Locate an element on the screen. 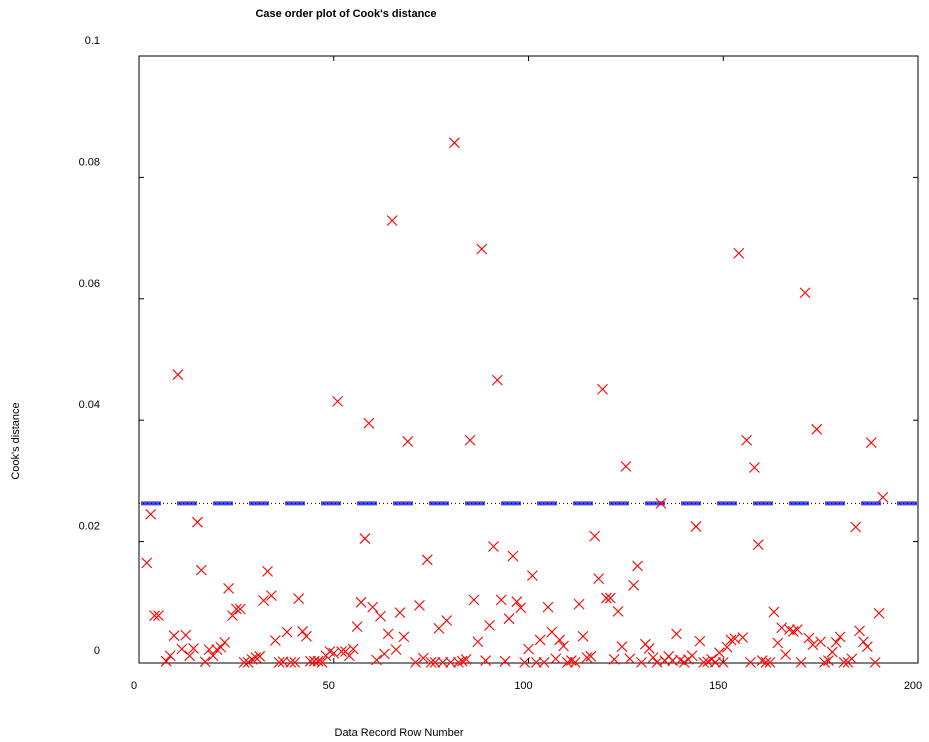 The image size is (929, 742). y-tick-label: 0.02 is located at coordinates (89, 527).